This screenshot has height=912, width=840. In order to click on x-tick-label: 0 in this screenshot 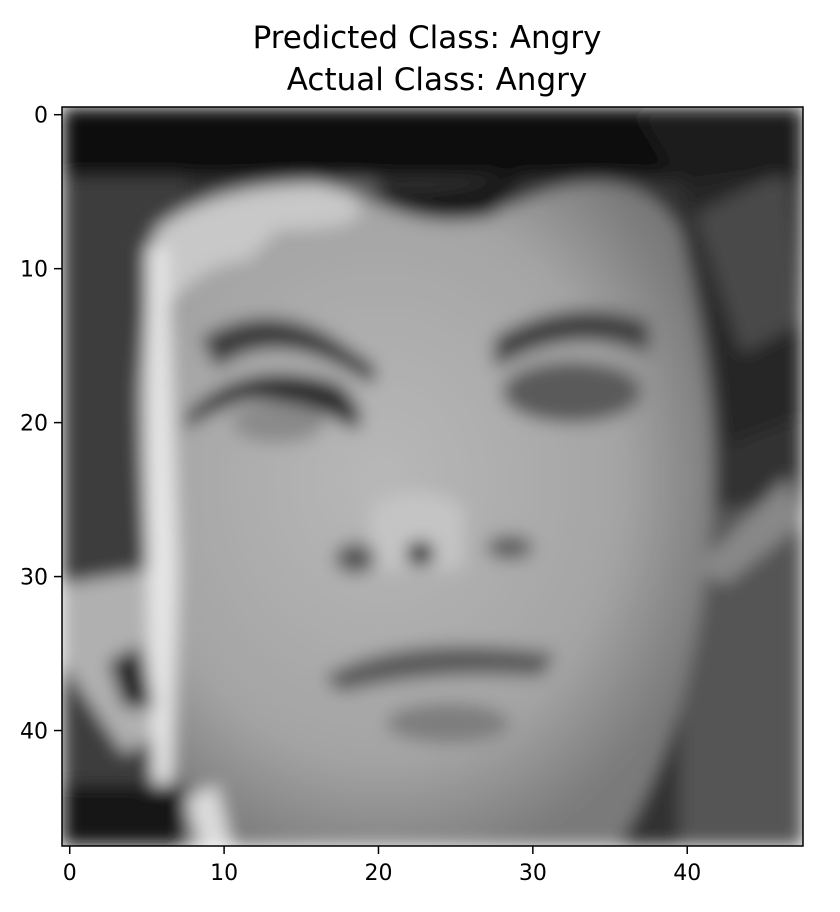, I will do `click(70, 873)`.